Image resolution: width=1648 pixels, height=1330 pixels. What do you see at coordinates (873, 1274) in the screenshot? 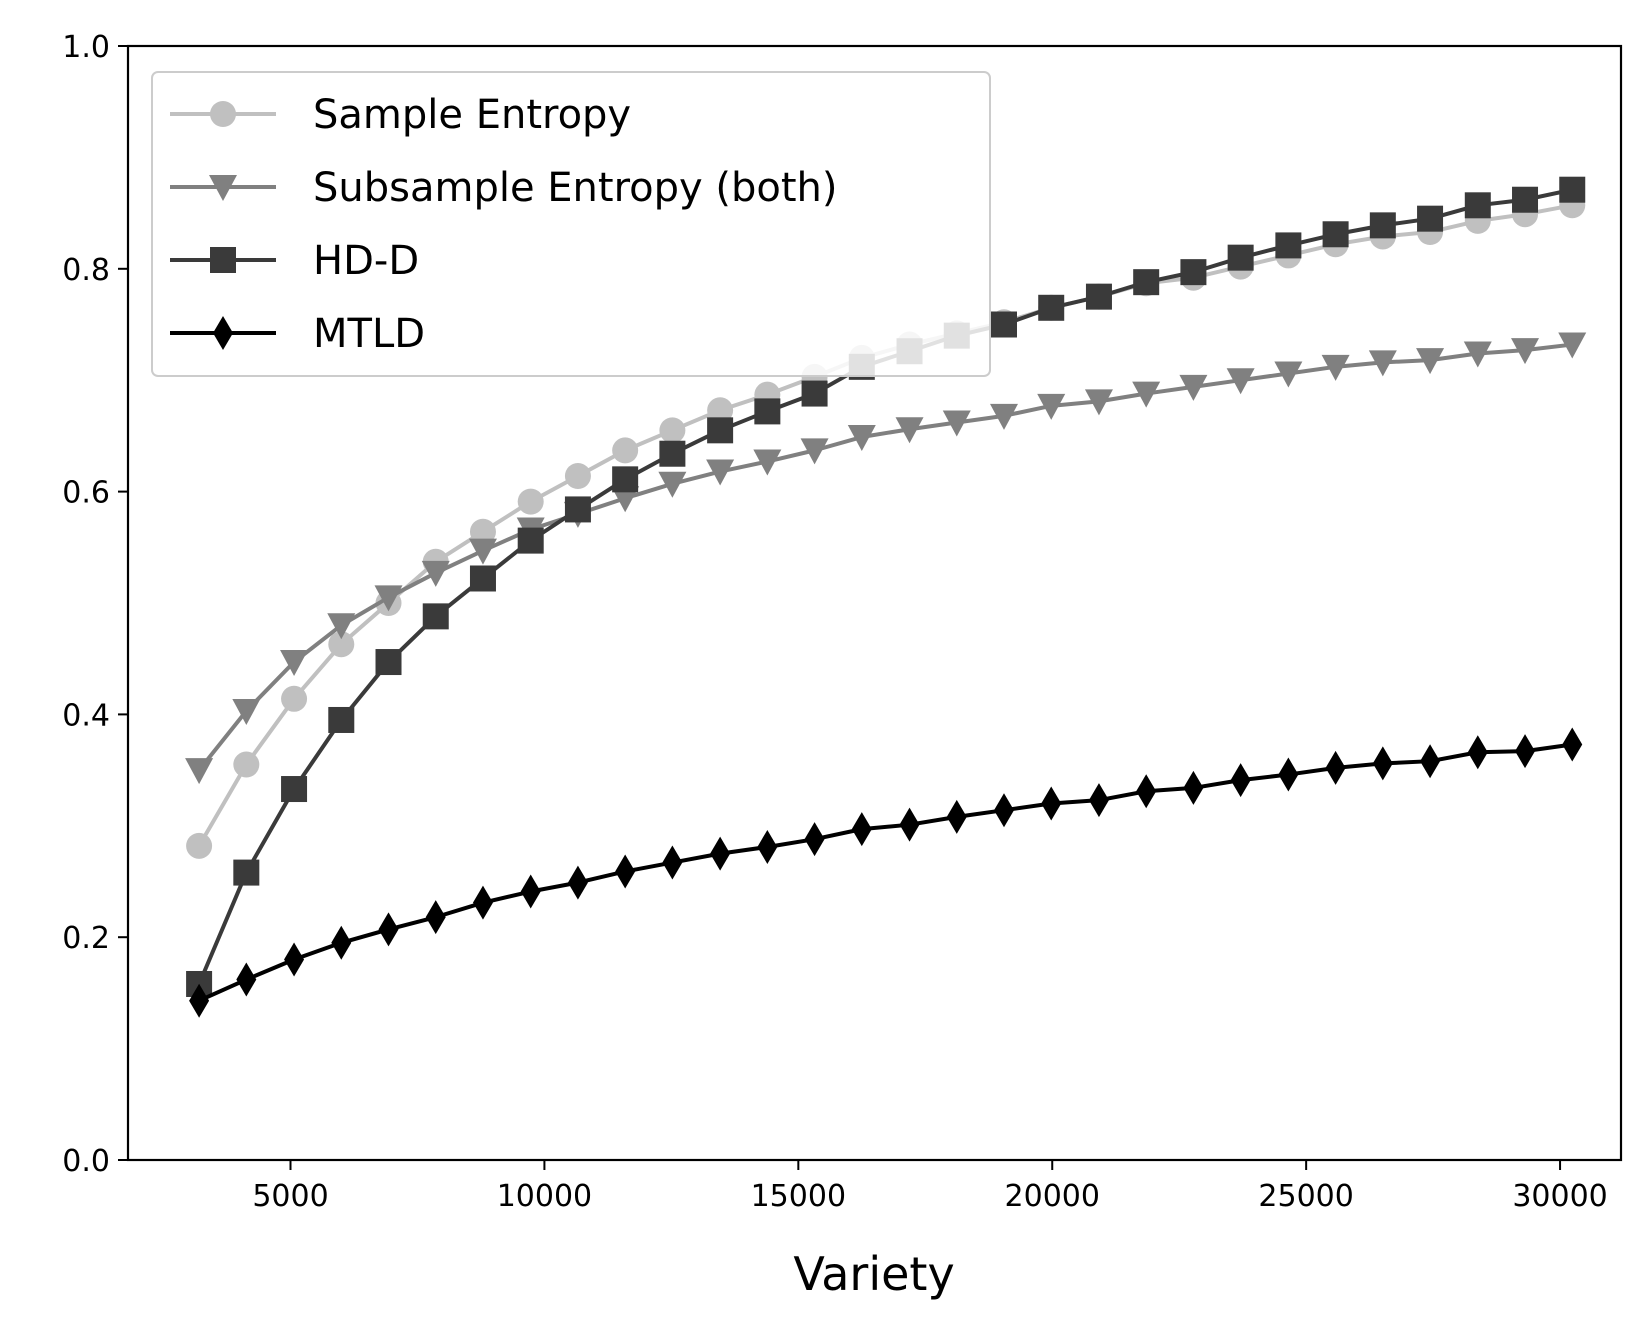
I see `x-axis-label: Variety` at bounding box center [873, 1274].